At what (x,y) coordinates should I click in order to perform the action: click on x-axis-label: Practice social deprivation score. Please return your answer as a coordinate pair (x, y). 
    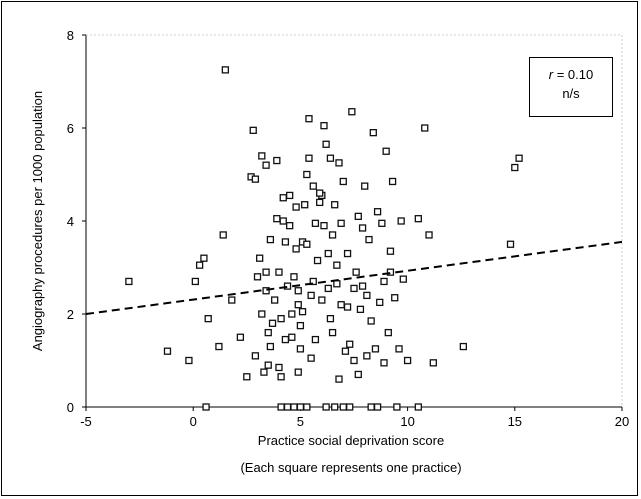
    Looking at the image, I should click on (351, 440).